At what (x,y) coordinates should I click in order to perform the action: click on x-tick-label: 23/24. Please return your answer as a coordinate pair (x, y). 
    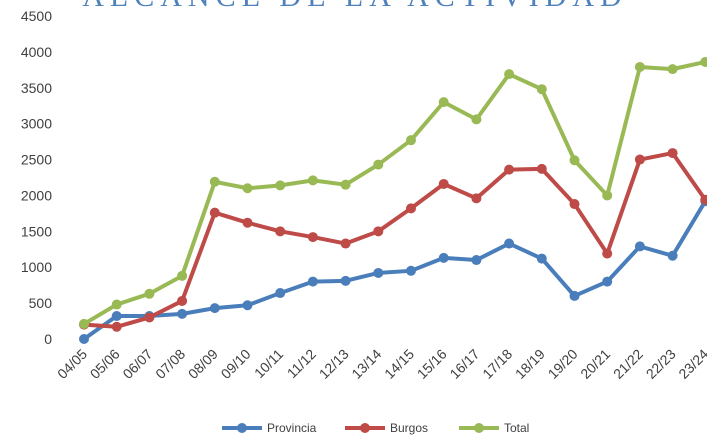
    Looking at the image, I should click on (691, 364).